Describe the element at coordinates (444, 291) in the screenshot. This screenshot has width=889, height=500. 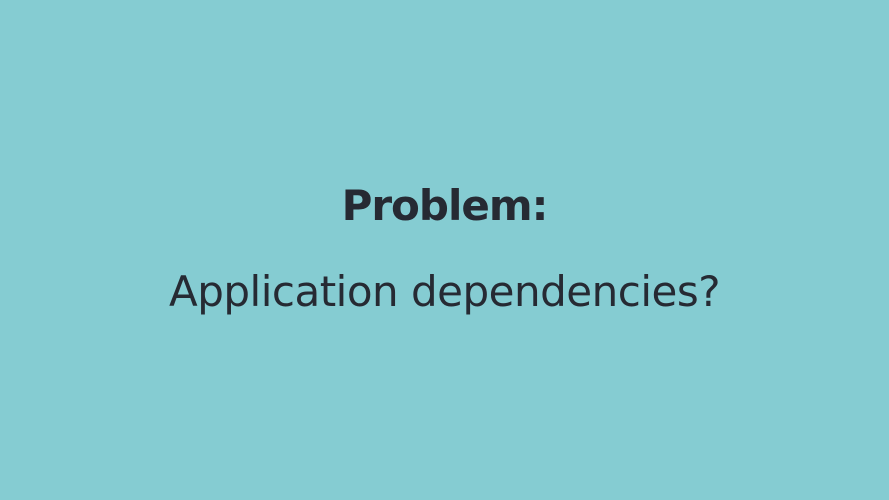
I see `slide-subtitle: Application dependencies?` at that location.